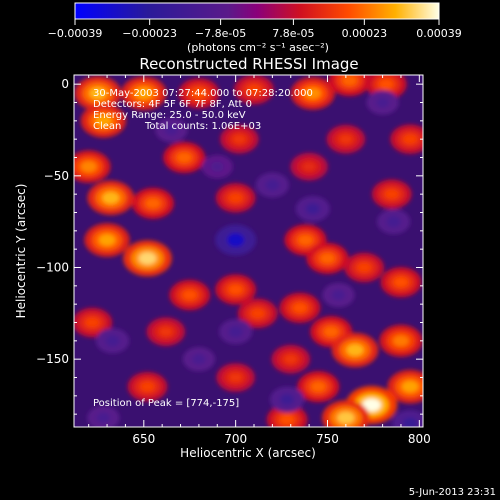 Image resolution: width=500 pixels, height=500 pixels. Describe the element at coordinates (220, 33) in the screenshot. I see `colorbar-tick-label: −7.8e-05` at that location.